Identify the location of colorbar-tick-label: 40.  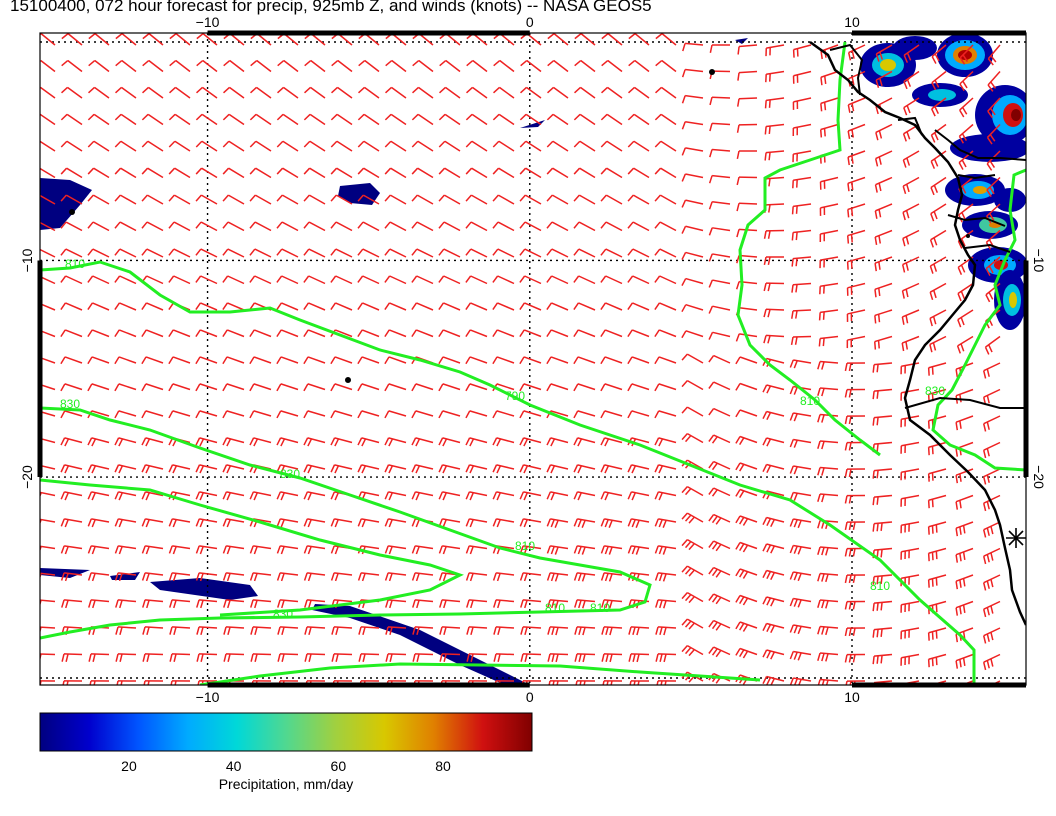
(233, 766).